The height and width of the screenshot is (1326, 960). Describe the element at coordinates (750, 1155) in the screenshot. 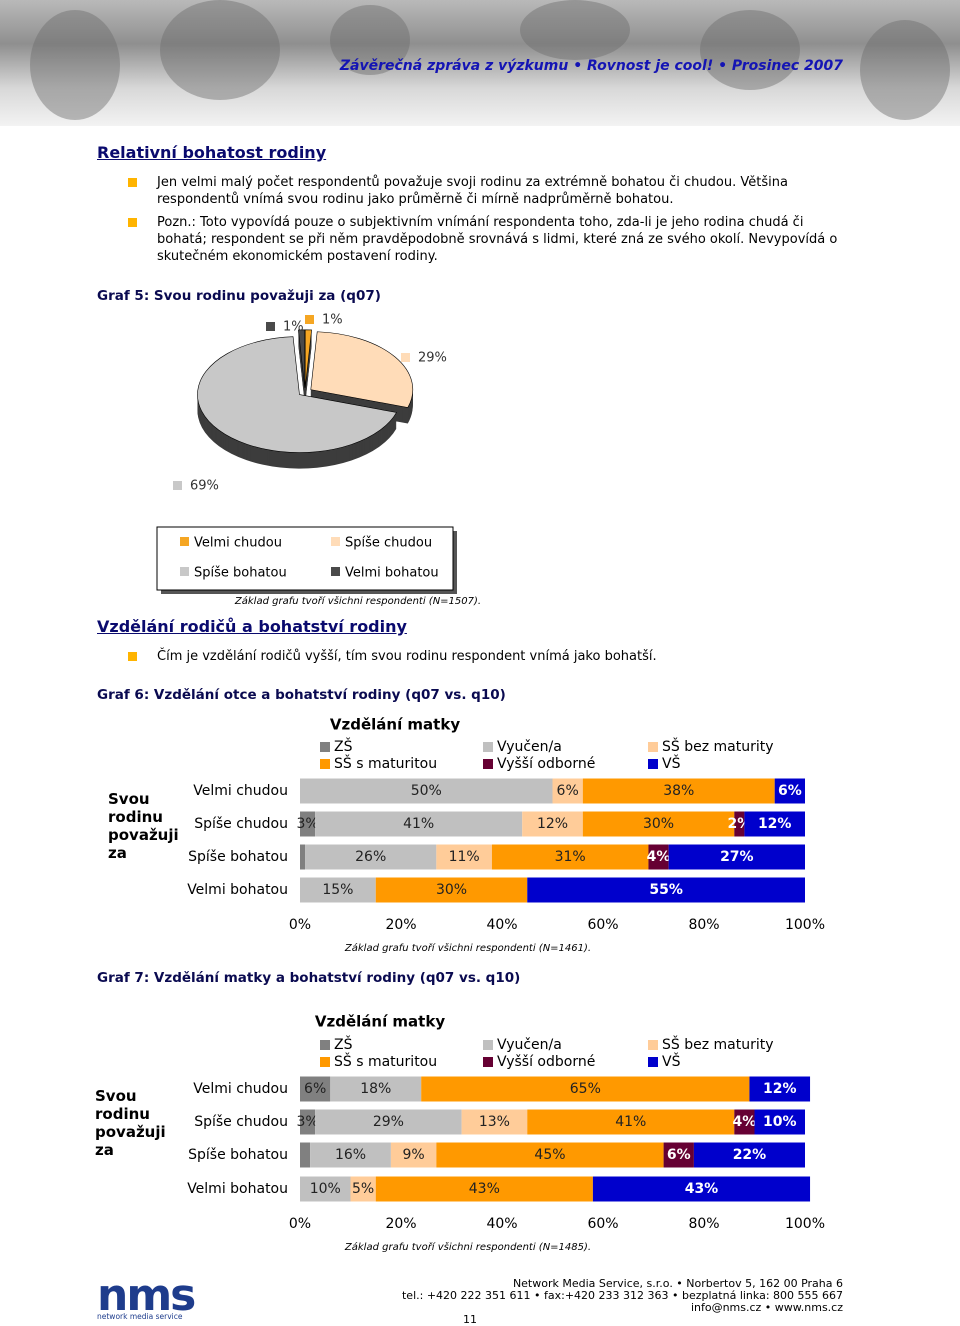

I see `data-label: 22%` at that location.